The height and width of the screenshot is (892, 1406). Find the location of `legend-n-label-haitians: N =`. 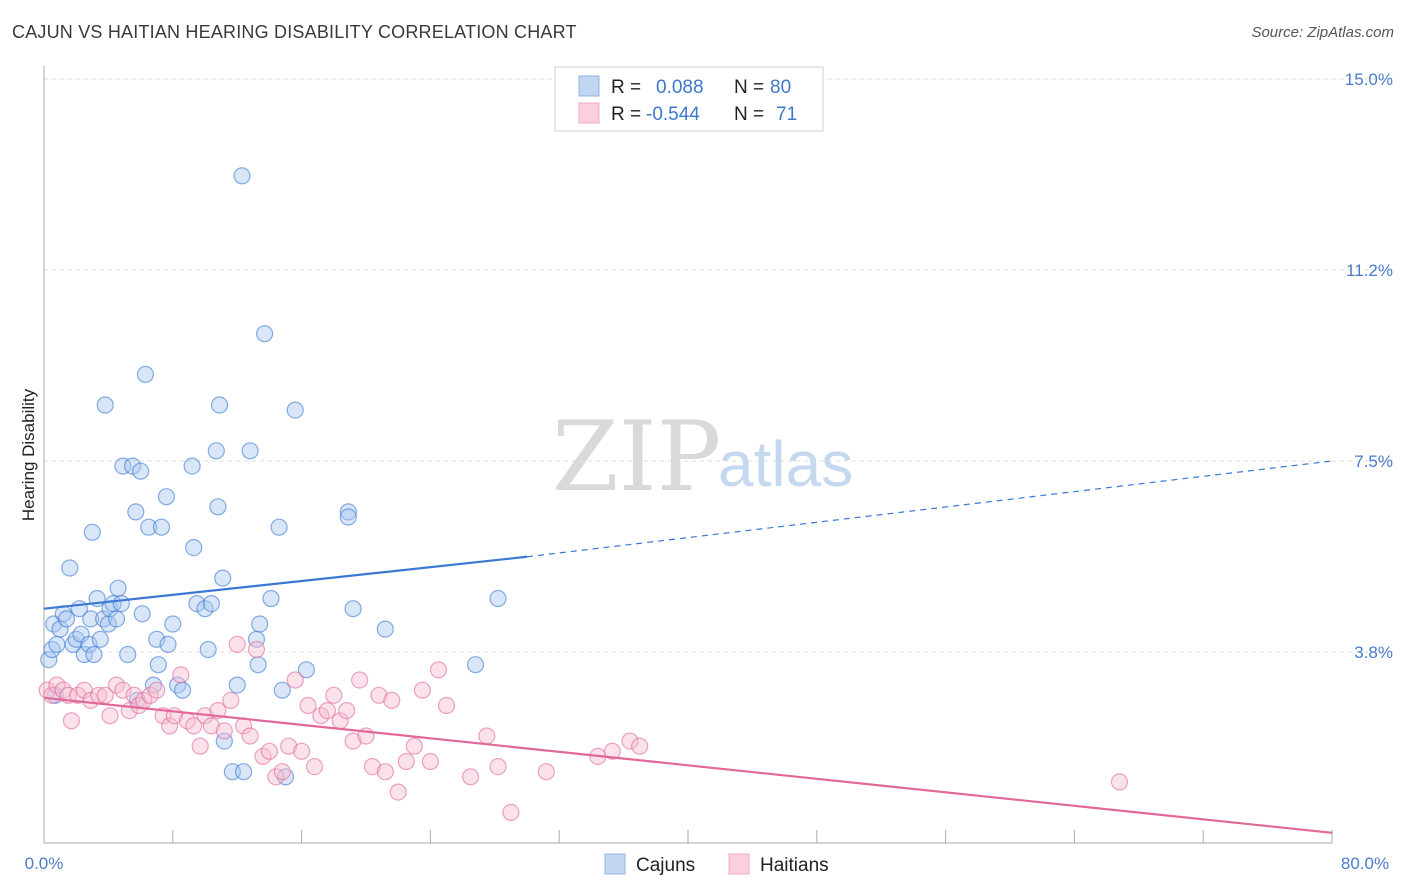

legend-n-label-haitians: N = is located at coordinates (749, 114).